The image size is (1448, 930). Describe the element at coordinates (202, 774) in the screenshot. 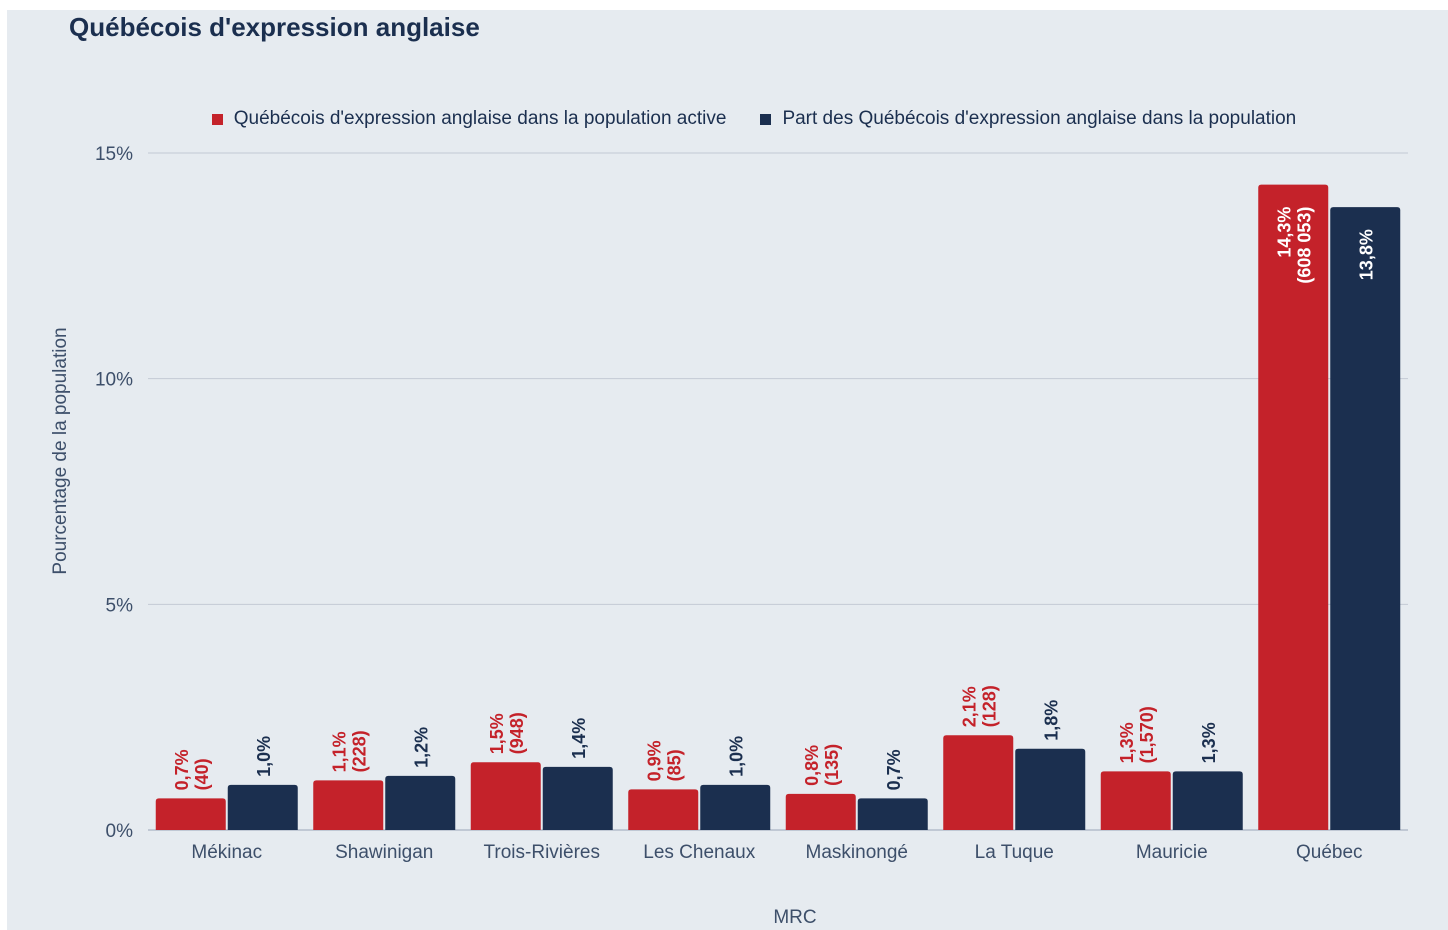

I see `data-sublabel: (40)` at that location.